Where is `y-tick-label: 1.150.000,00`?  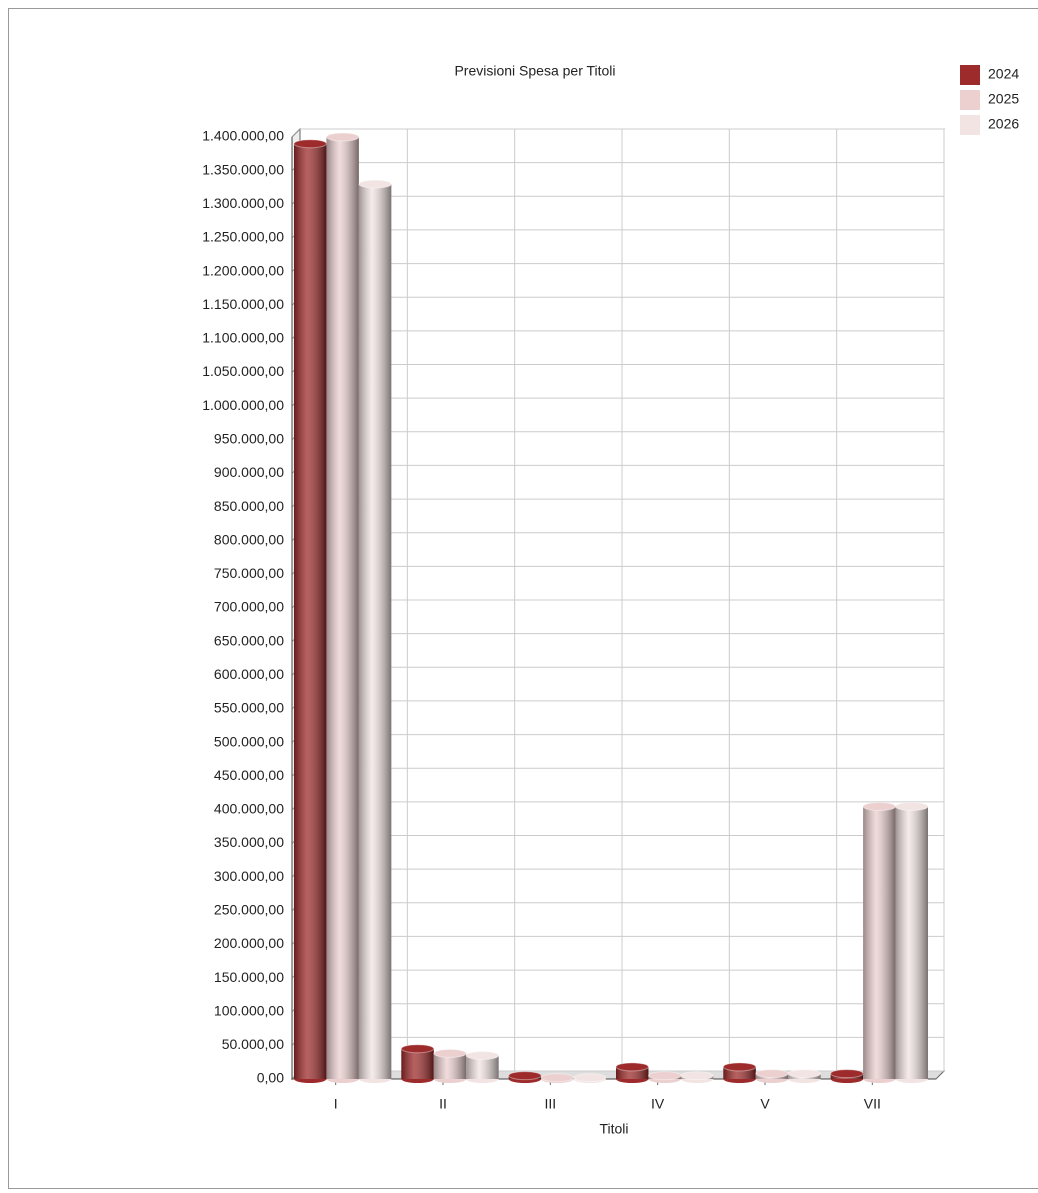
y-tick-label: 1.150.000,00 is located at coordinates (243, 304).